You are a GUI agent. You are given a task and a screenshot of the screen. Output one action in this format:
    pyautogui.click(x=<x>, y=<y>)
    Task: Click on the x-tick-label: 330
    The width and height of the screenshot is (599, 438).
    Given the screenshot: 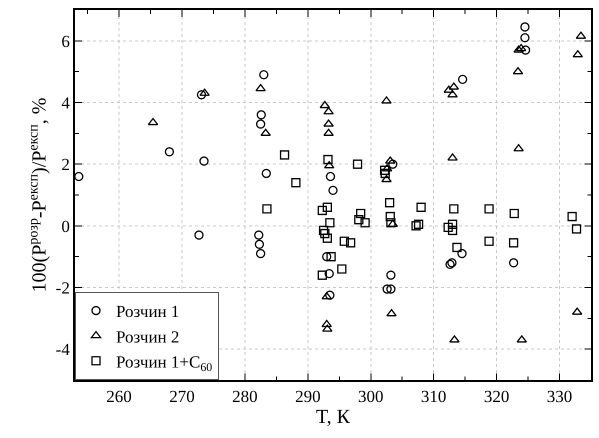 What is the action you would take?
    pyautogui.click(x=559, y=396)
    